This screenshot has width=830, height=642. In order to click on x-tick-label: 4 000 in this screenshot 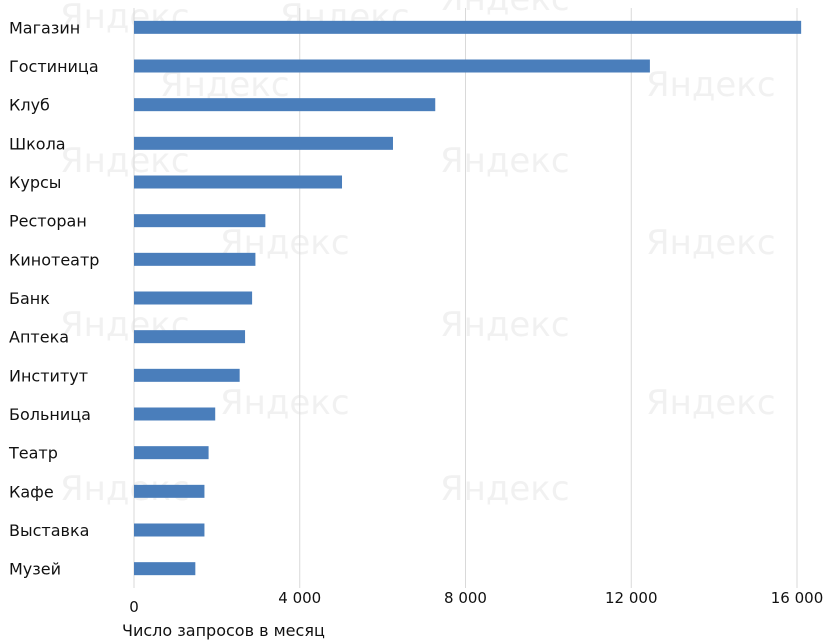, I will do `click(299, 598)`.